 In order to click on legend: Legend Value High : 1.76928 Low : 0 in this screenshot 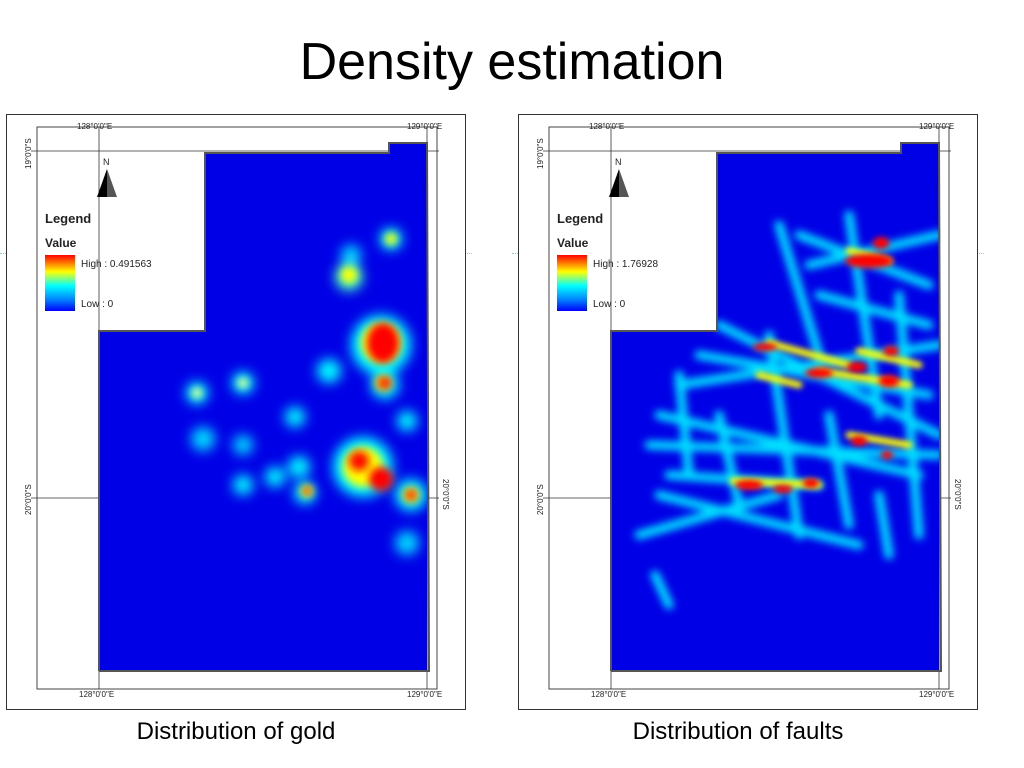, I will do `click(607, 261)`.